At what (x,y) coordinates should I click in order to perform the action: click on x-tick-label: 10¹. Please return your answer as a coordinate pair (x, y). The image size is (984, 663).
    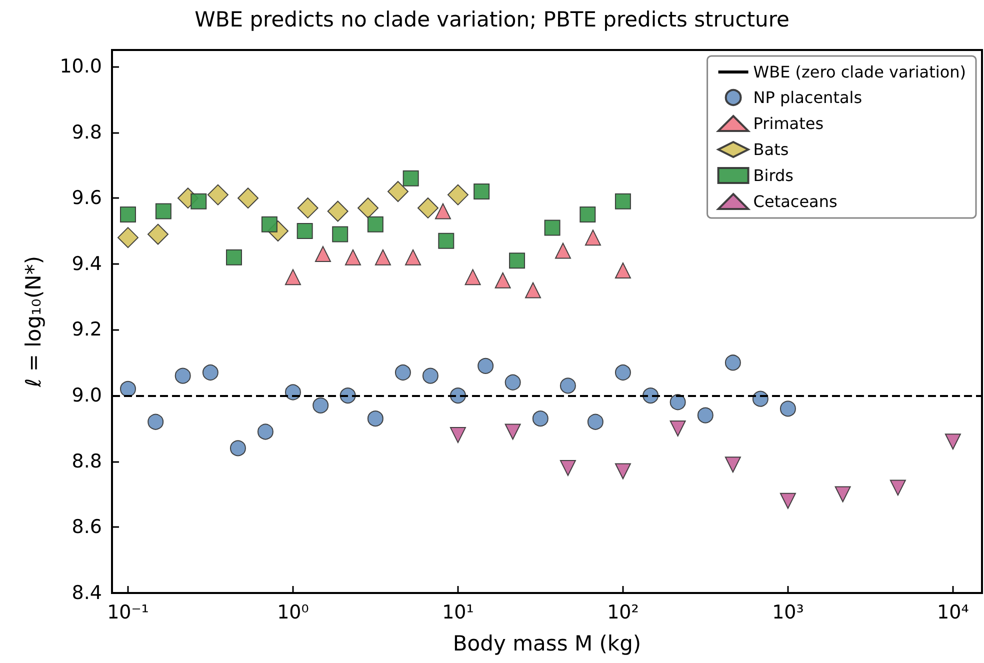
    Looking at the image, I should click on (458, 613).